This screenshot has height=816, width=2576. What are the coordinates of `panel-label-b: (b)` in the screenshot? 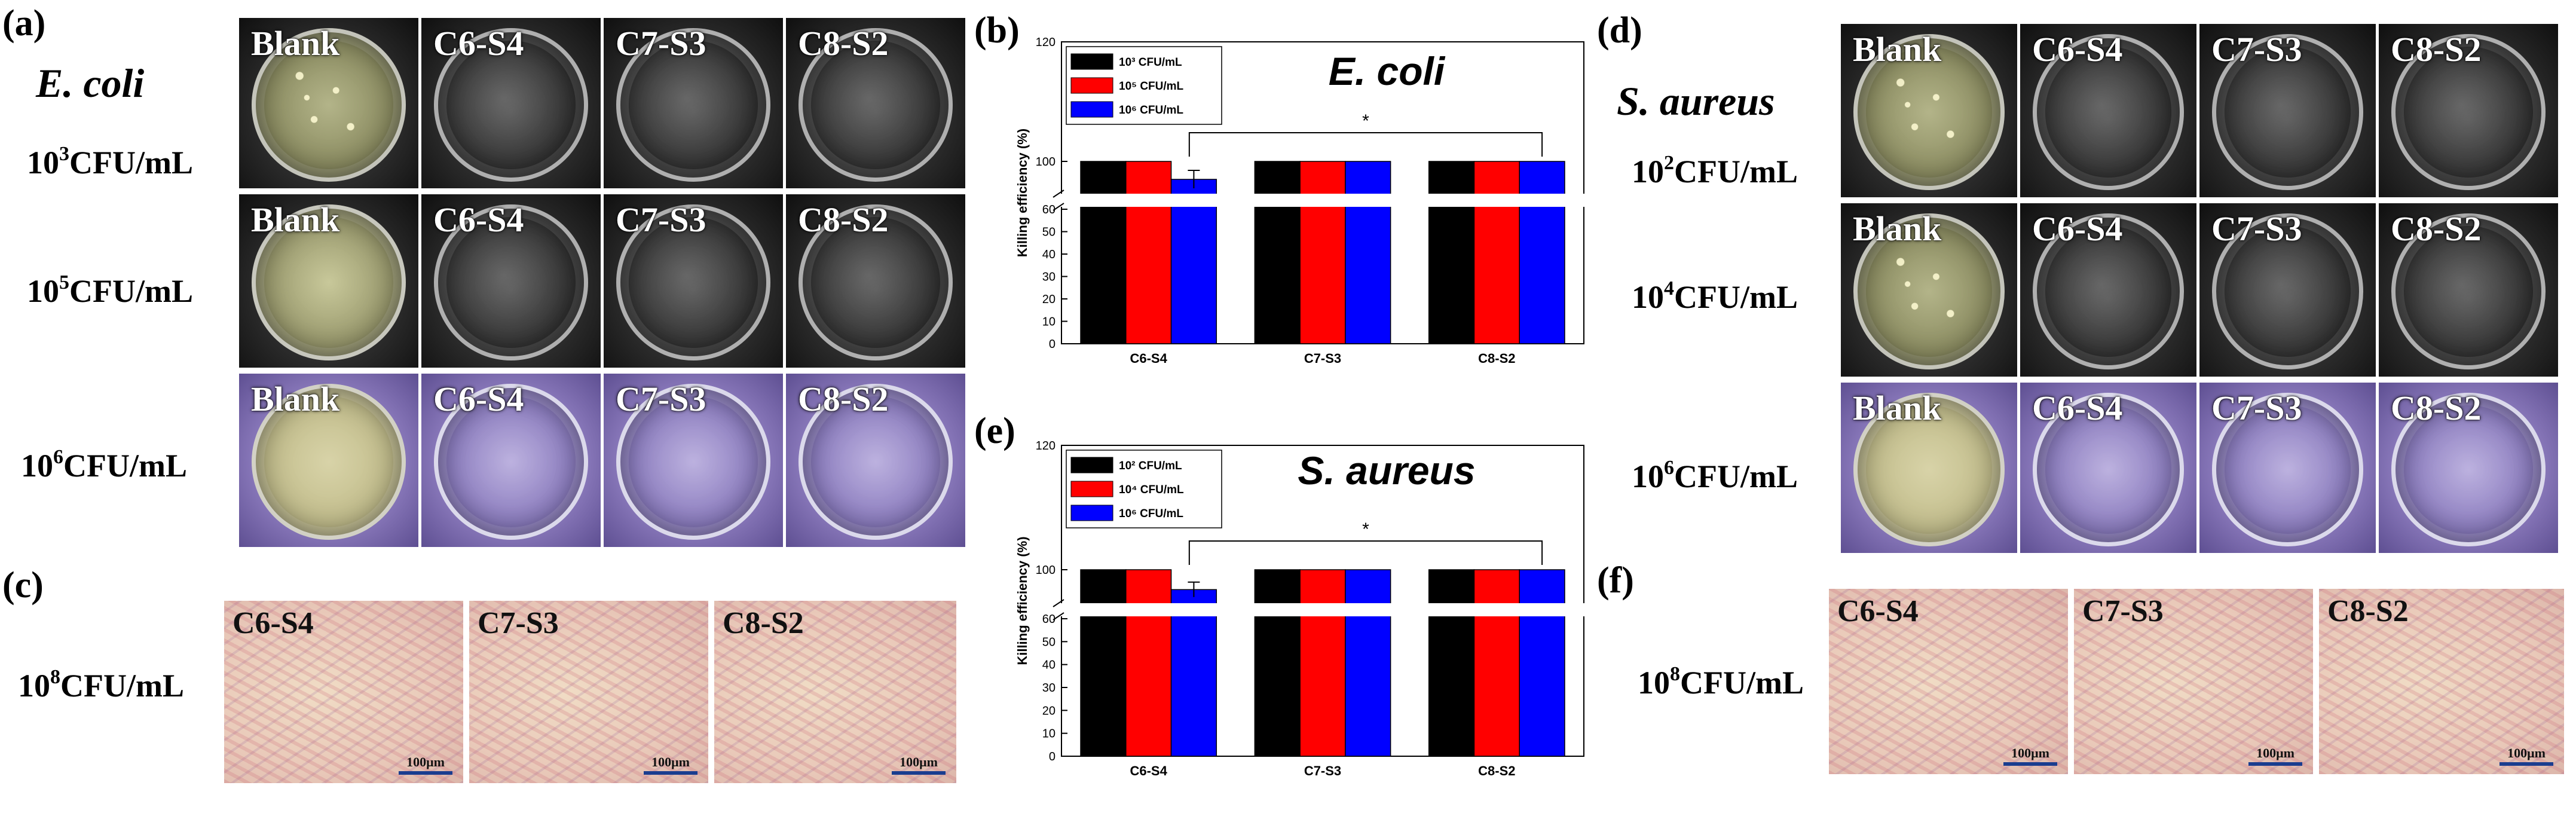 It's located at (997, 30).